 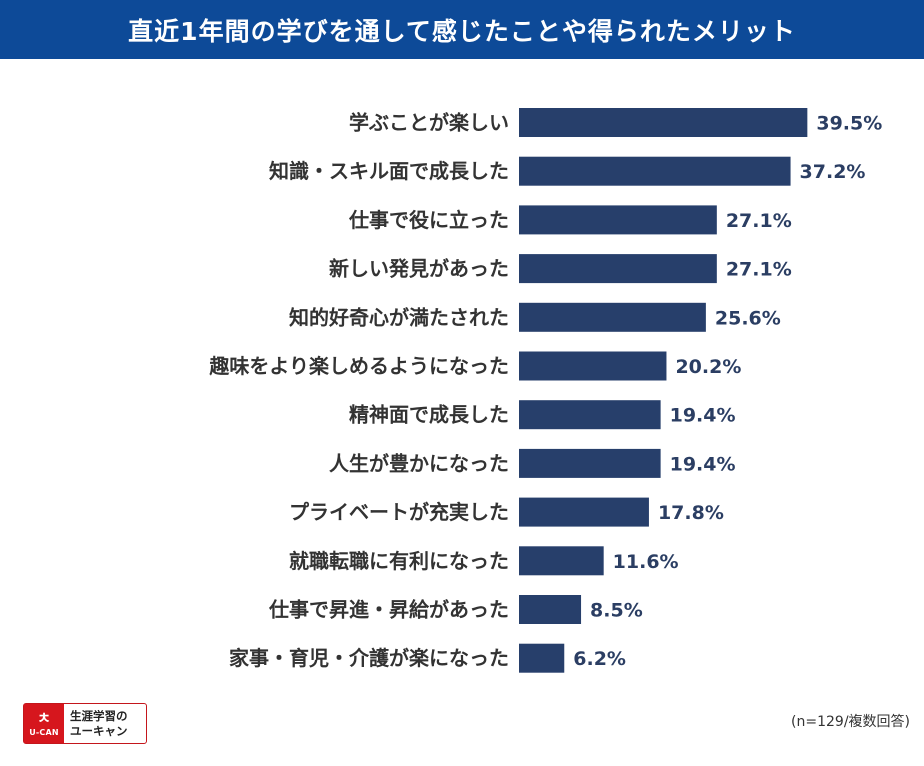 What do you see at coordinates (44, 717) in the screenshot?
I see `ucan-symbol-icon: ㅊ` at bounding box center [44, 717].